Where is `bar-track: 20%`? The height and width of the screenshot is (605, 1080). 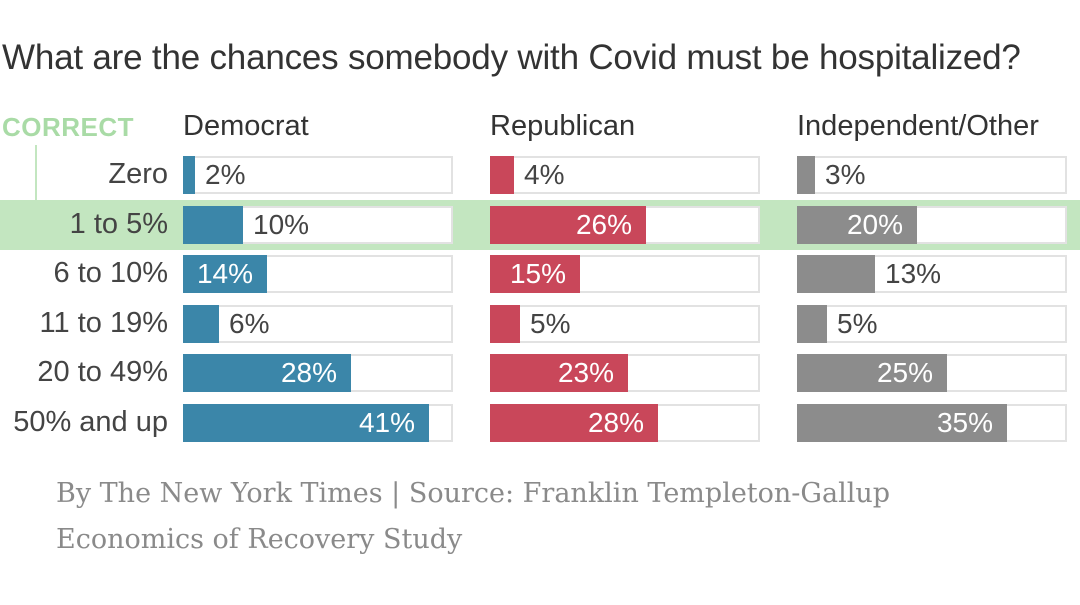
bar-track: 20% is located at coordinates (932, 224).